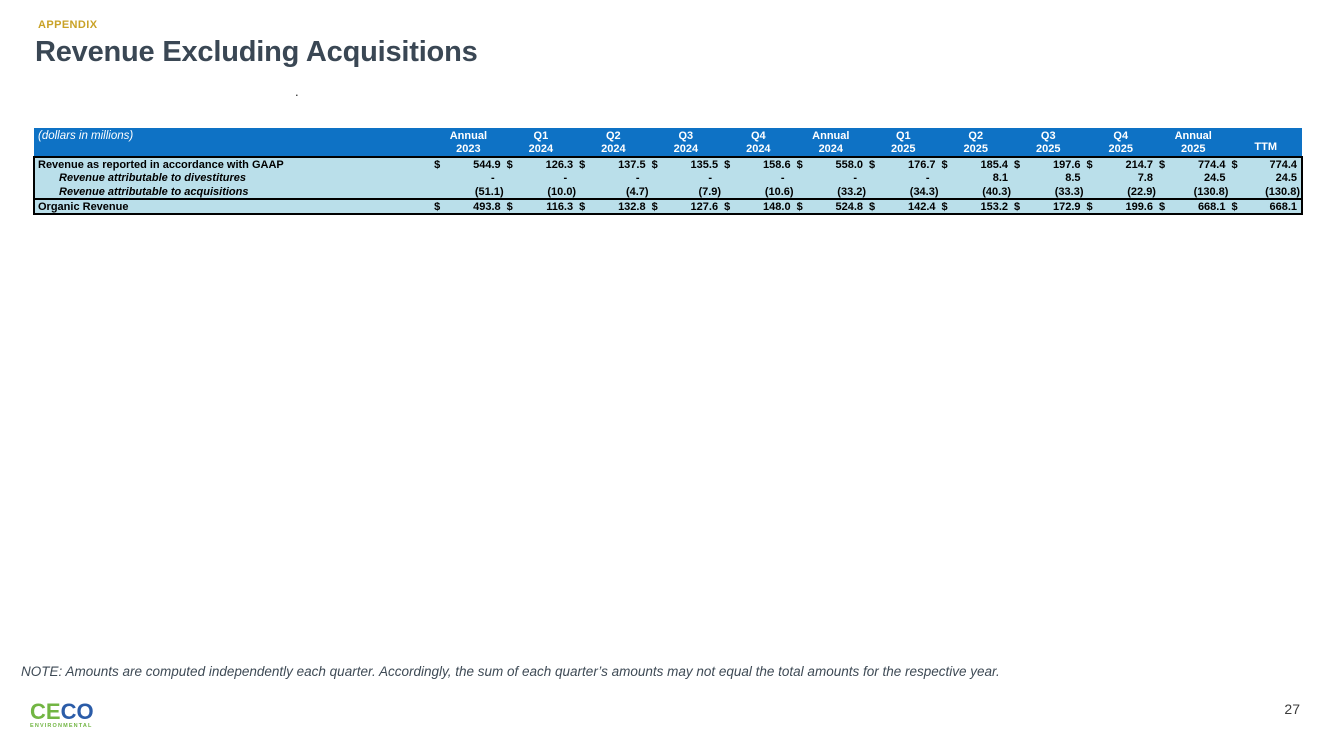  I want to click on column-header: Annual 2025, so click(1193, 142).